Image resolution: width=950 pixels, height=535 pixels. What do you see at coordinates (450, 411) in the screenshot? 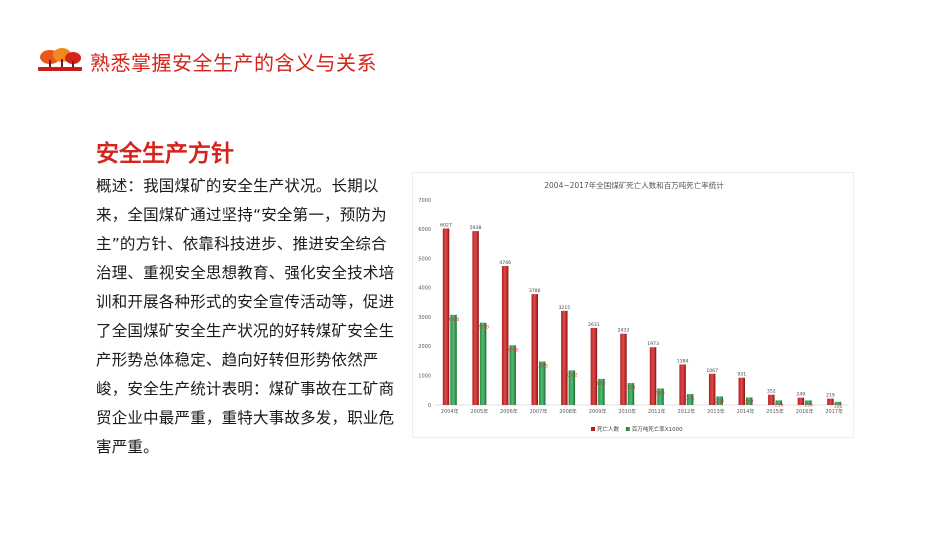
I see `x-tick-label: 2004年` at bounding box center [450, 411].